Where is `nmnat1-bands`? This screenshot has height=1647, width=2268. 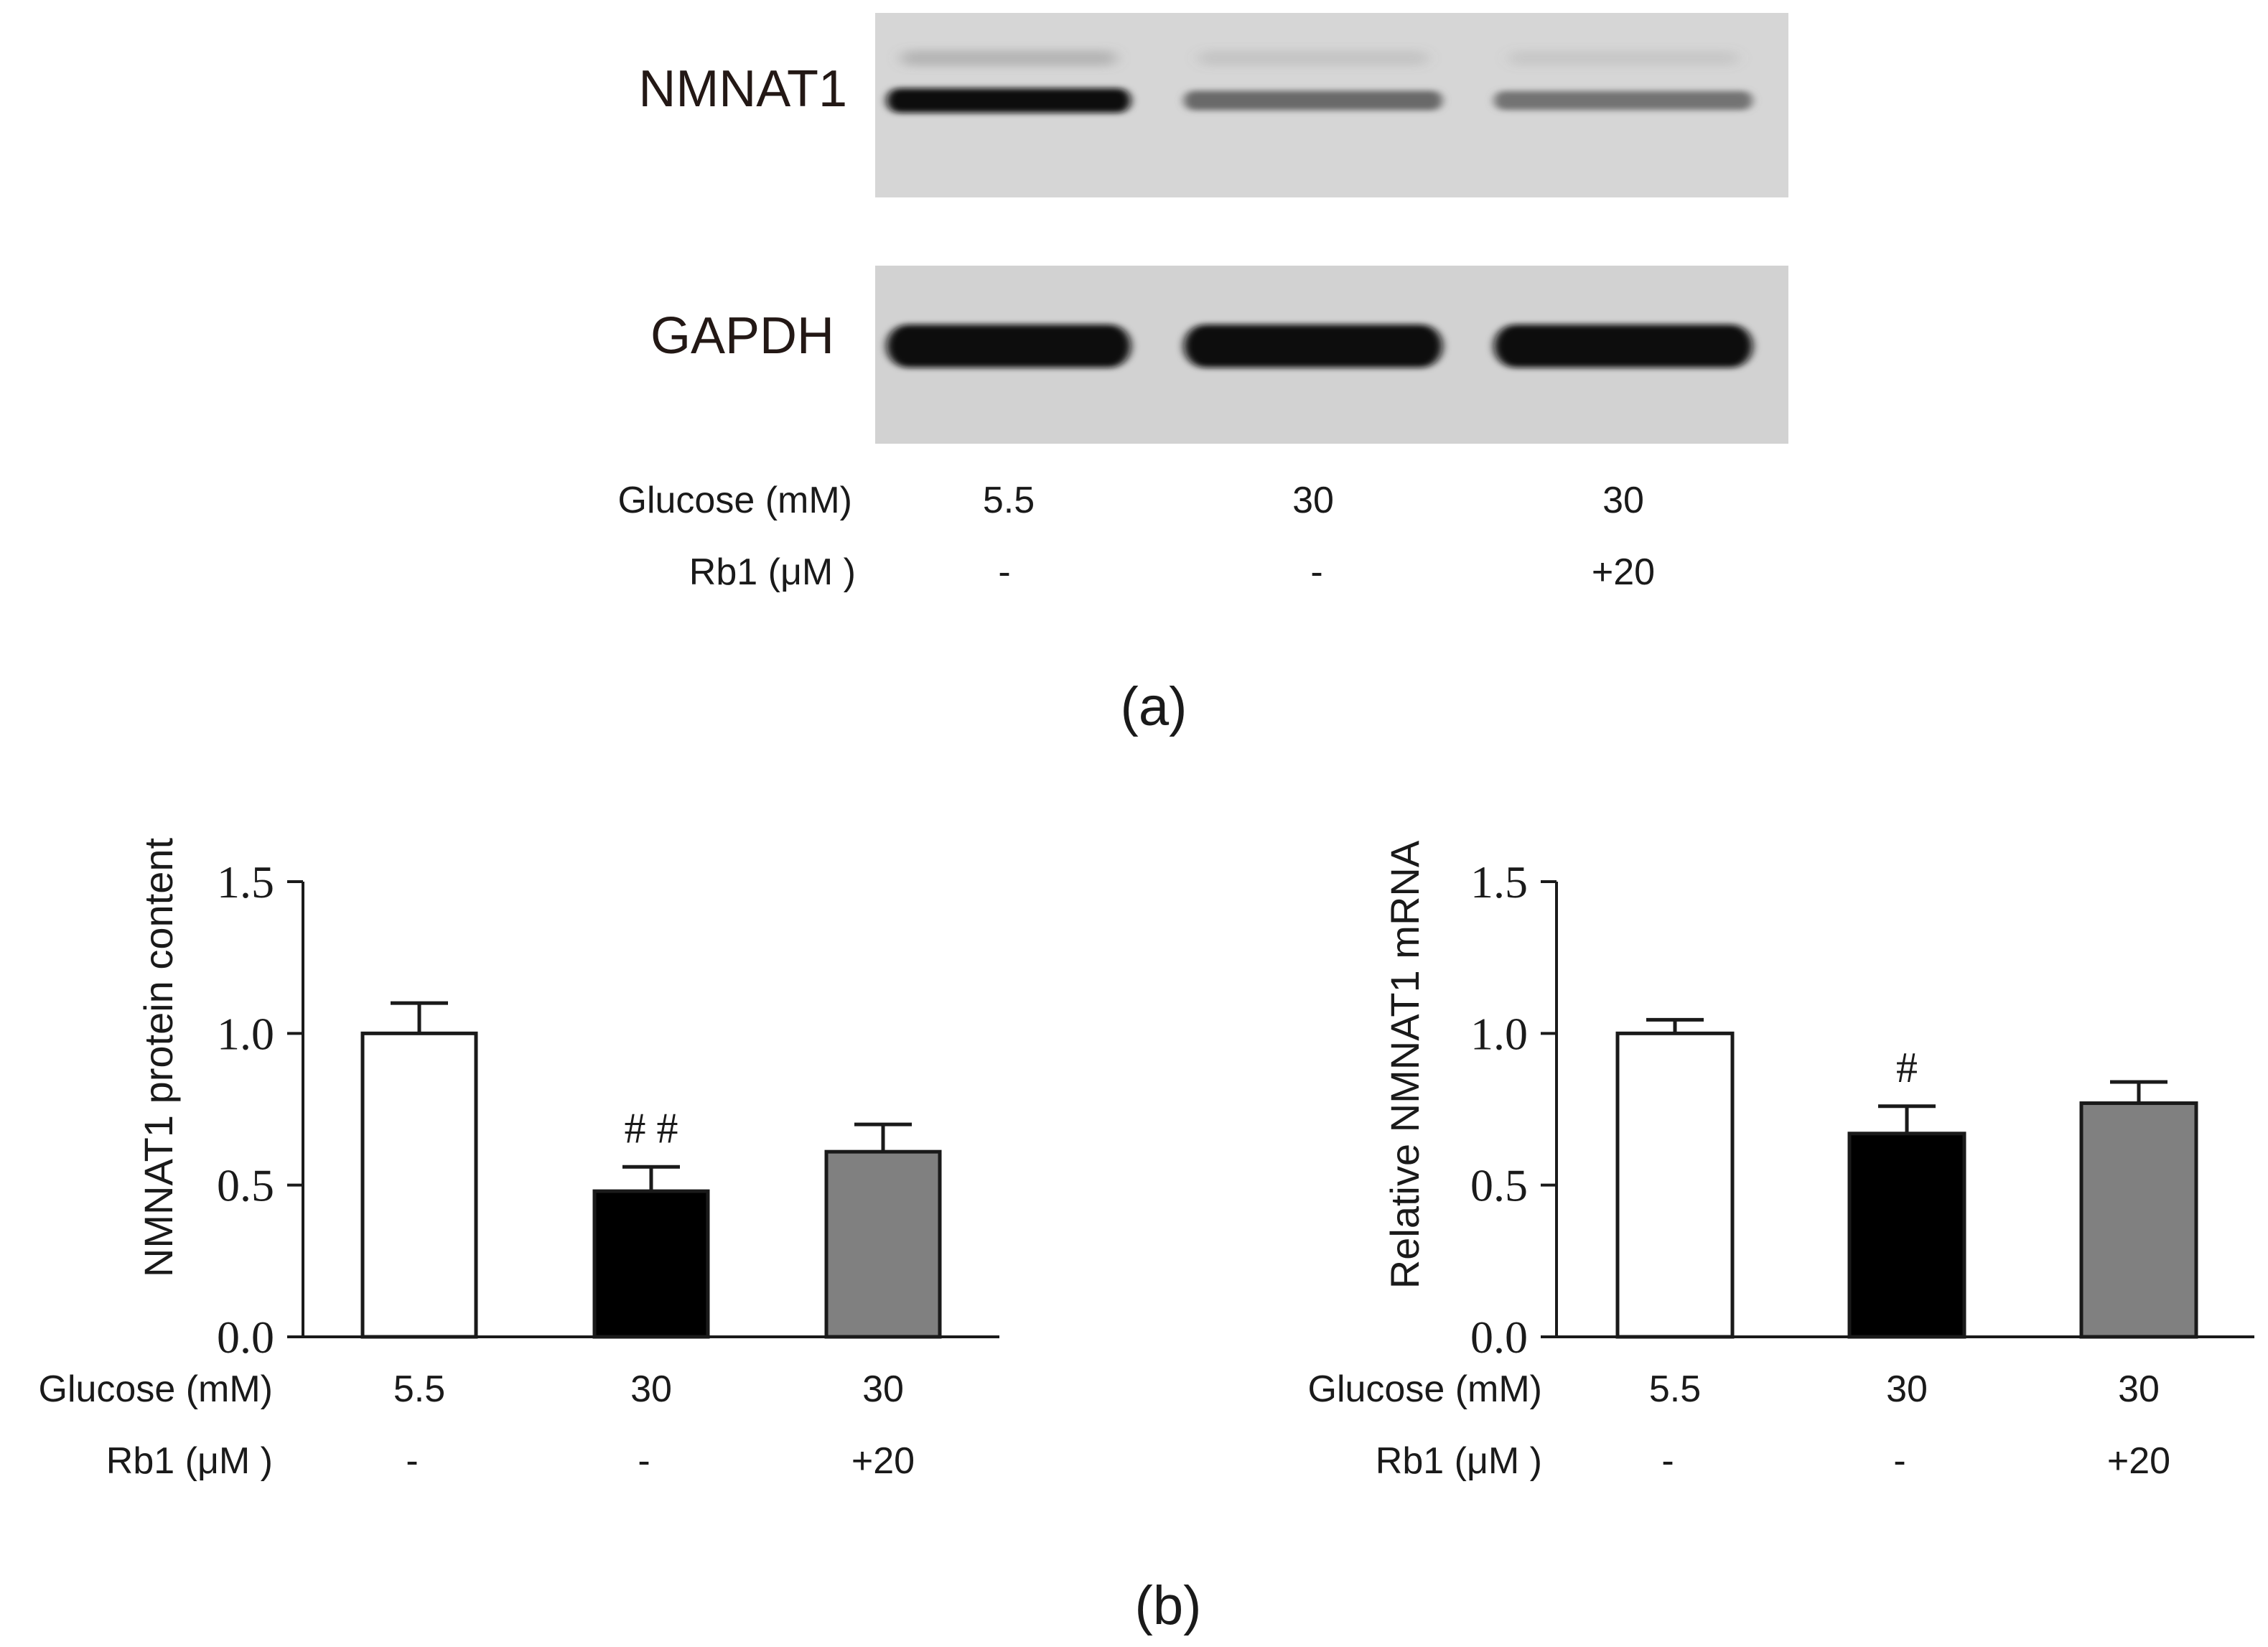
nmnat1-bands is located at coordinates (1320, 81).